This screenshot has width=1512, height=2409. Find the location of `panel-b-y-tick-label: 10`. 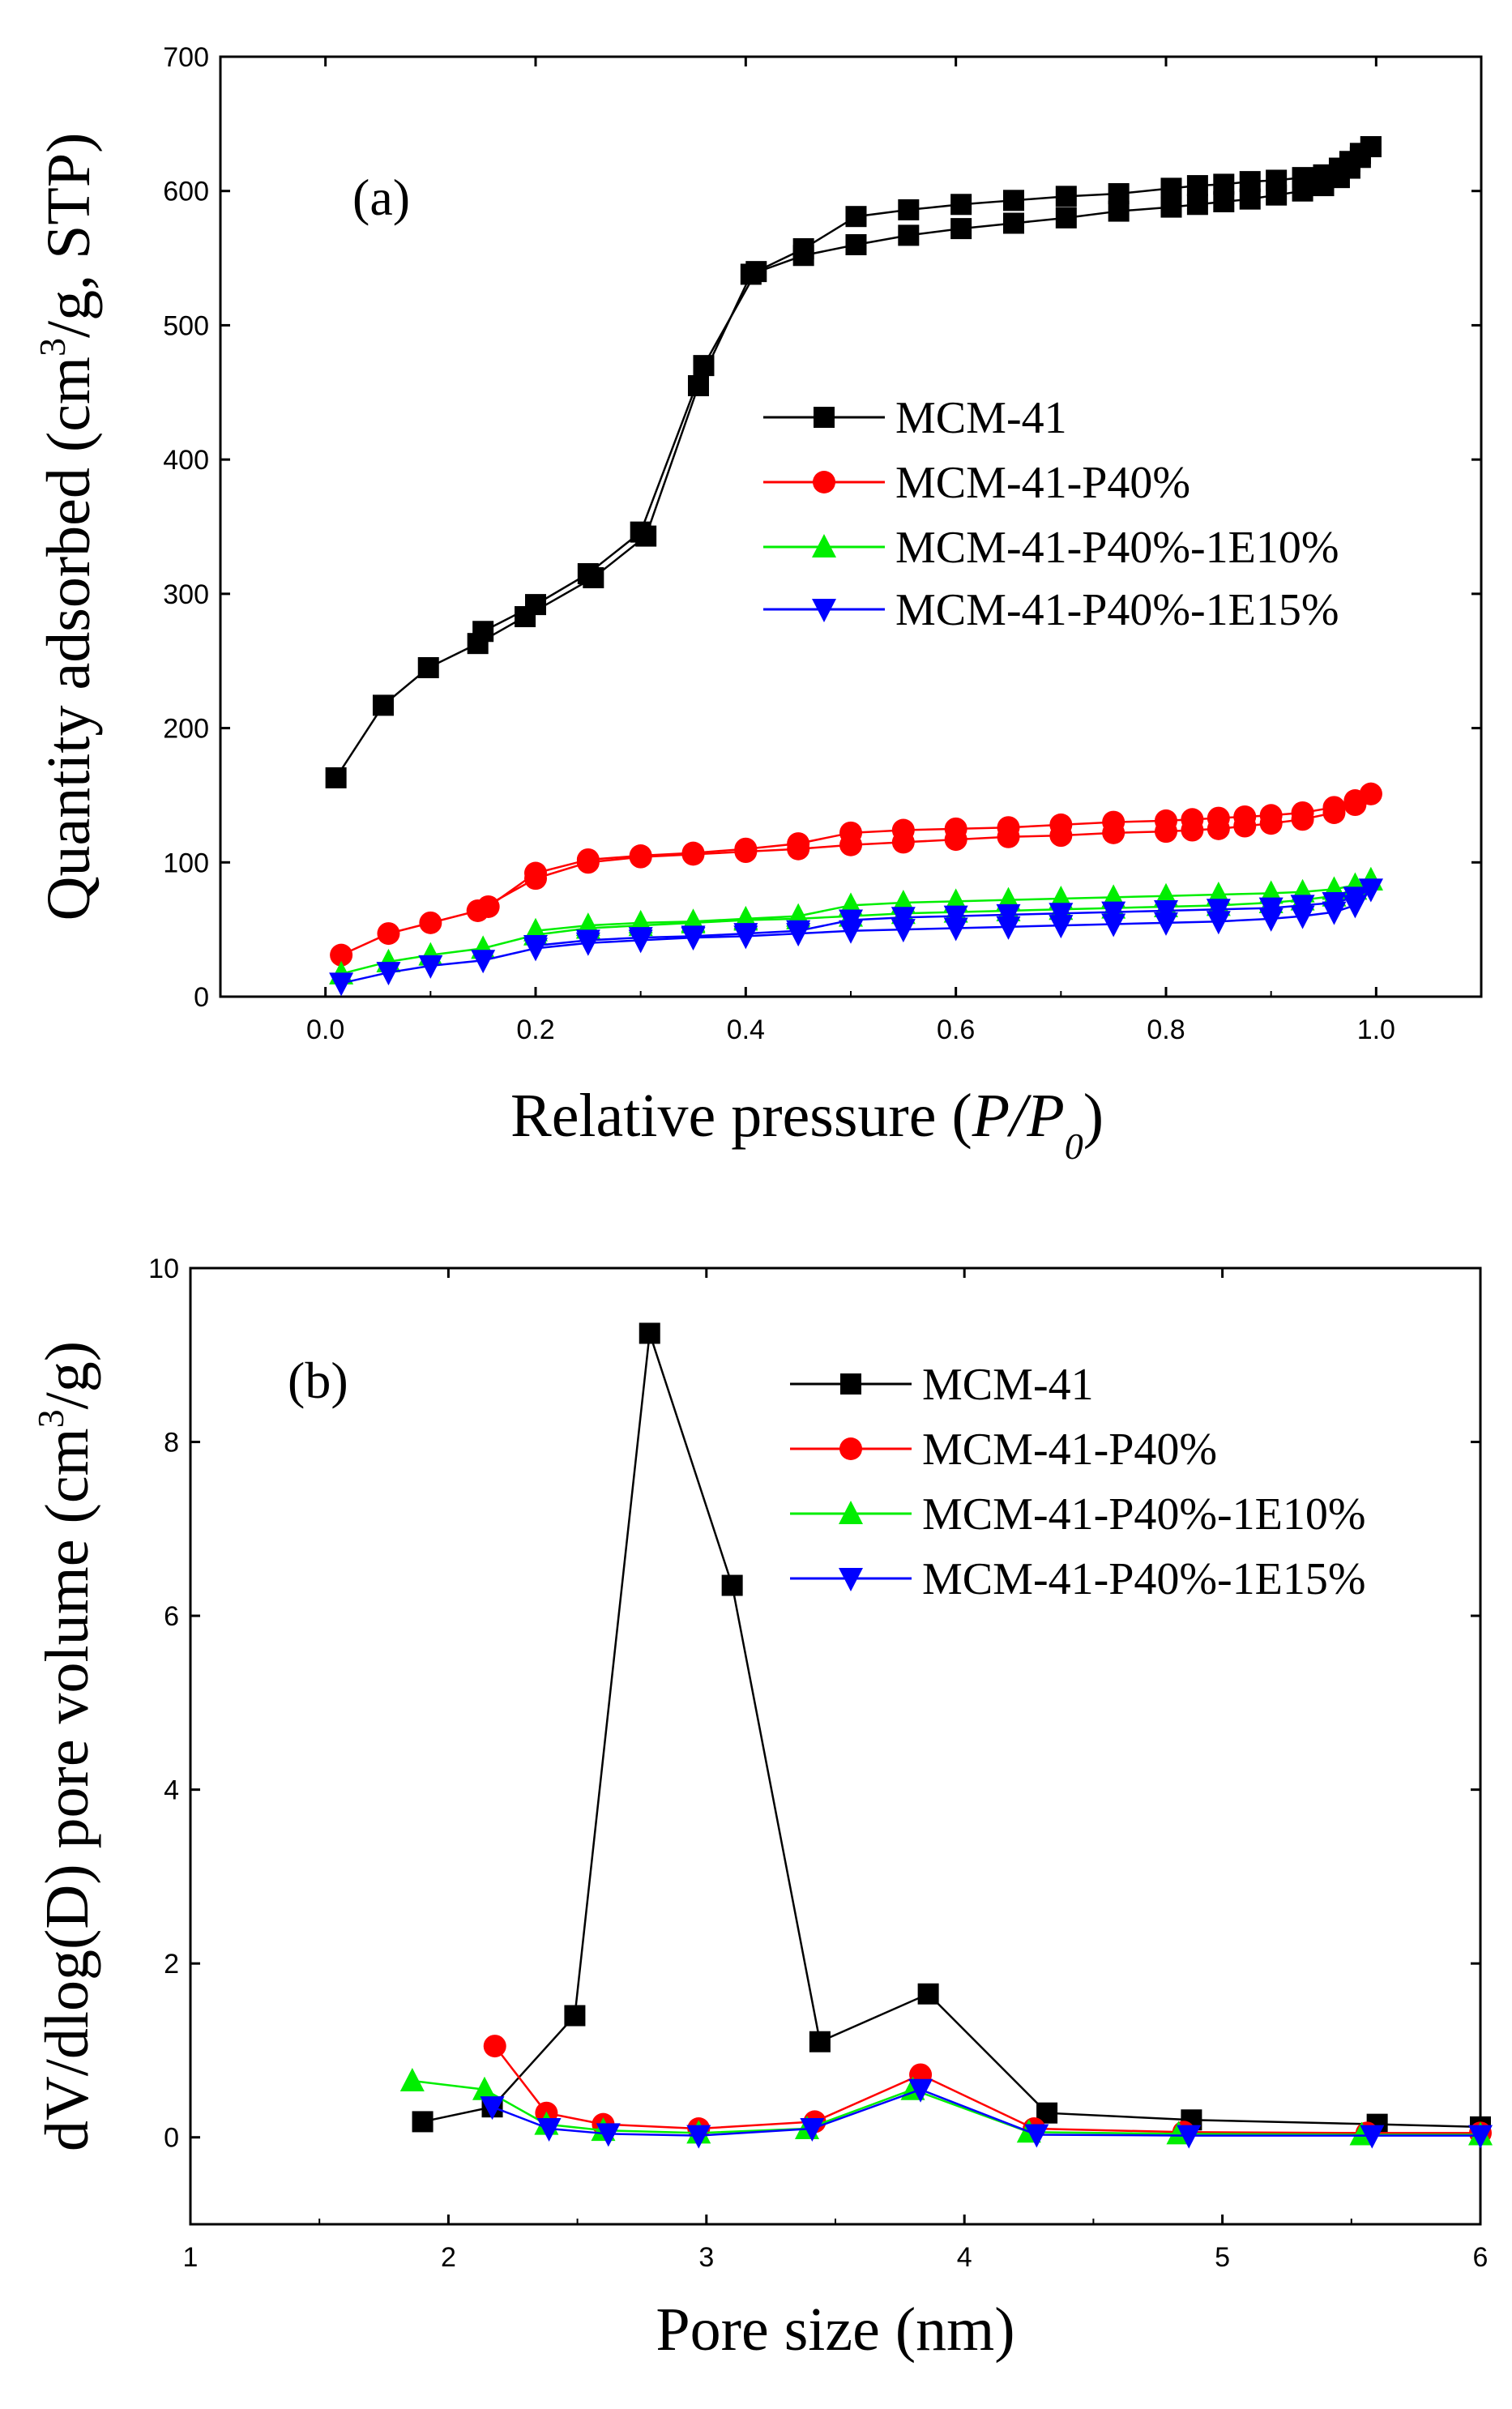

panel-b-y-tick-label: 10 is located at coordinates (164, 1269).